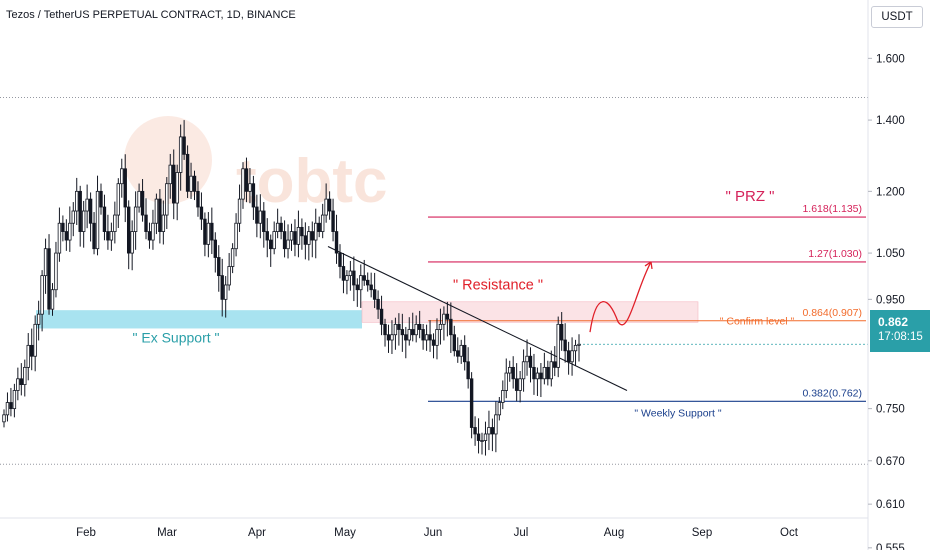 Image resolution: width=932 pixels, height=550 pixels. I want to click on annotation-label: " Weekly Support ", so click(677, 414).